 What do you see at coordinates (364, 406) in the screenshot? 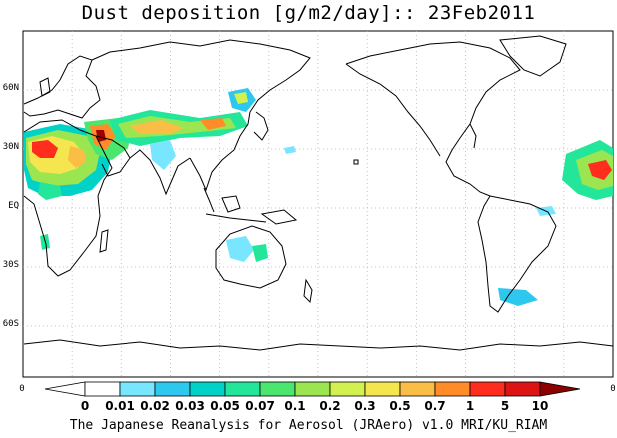
I see `colorbar-label: 0.3` at bounding box center [364, 406].